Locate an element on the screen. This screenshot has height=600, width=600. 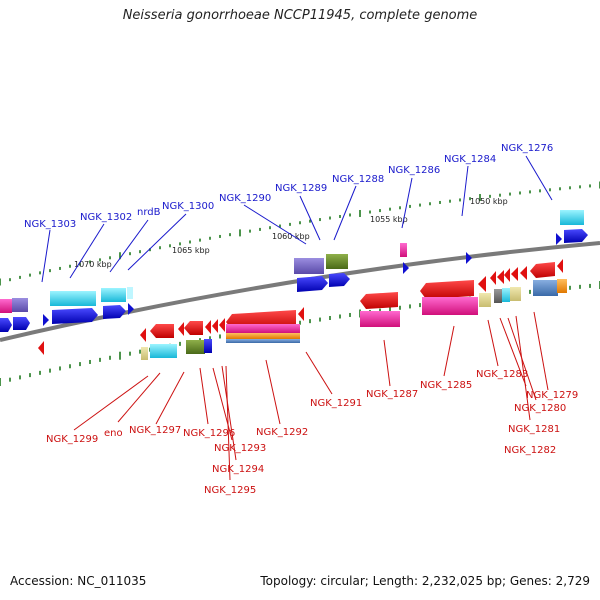
reverse-genes is located at coordinates (302, 309).